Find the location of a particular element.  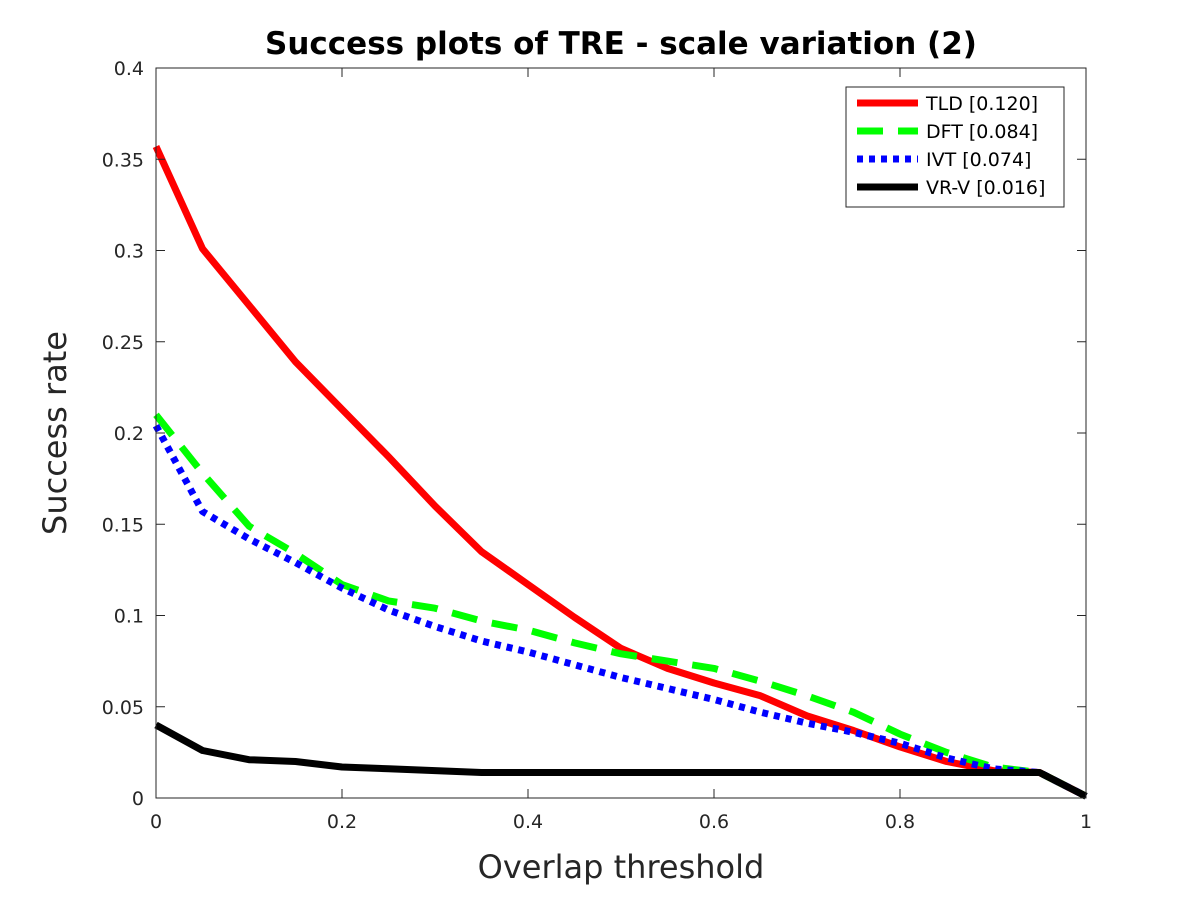

y-tick-label: 0.4 is located at coordinates (129, 69).